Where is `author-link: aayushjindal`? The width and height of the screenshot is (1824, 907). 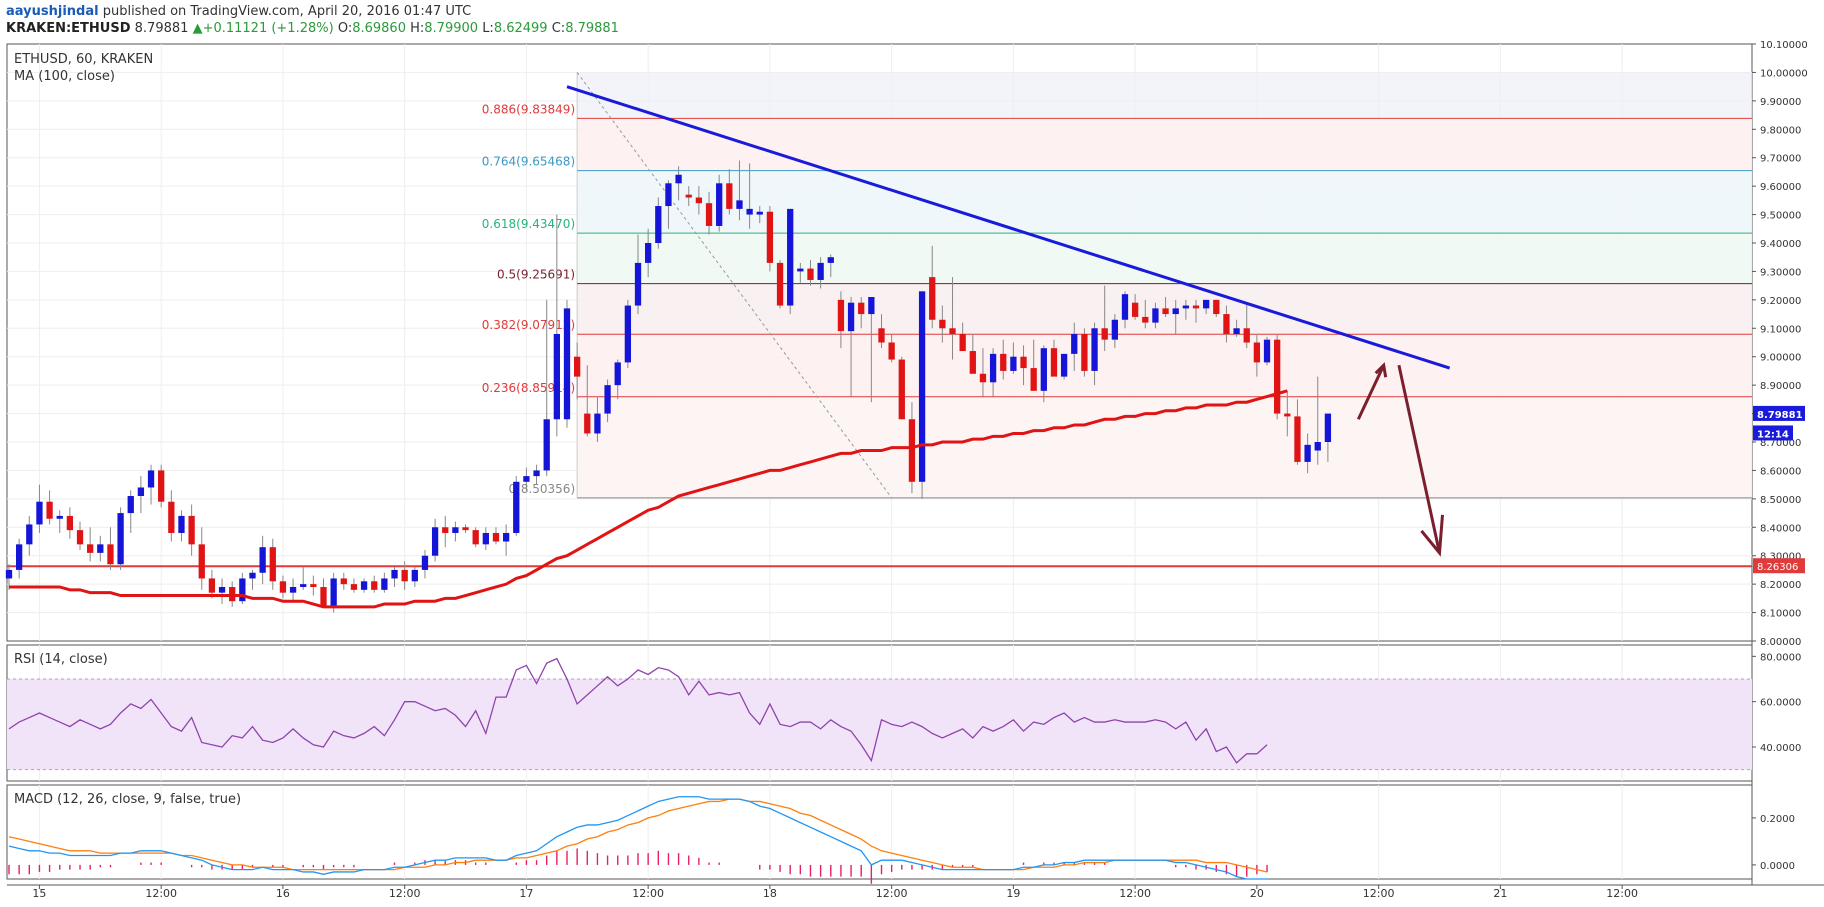
author-link: aayushjindal is located at coordinates (52, 11).